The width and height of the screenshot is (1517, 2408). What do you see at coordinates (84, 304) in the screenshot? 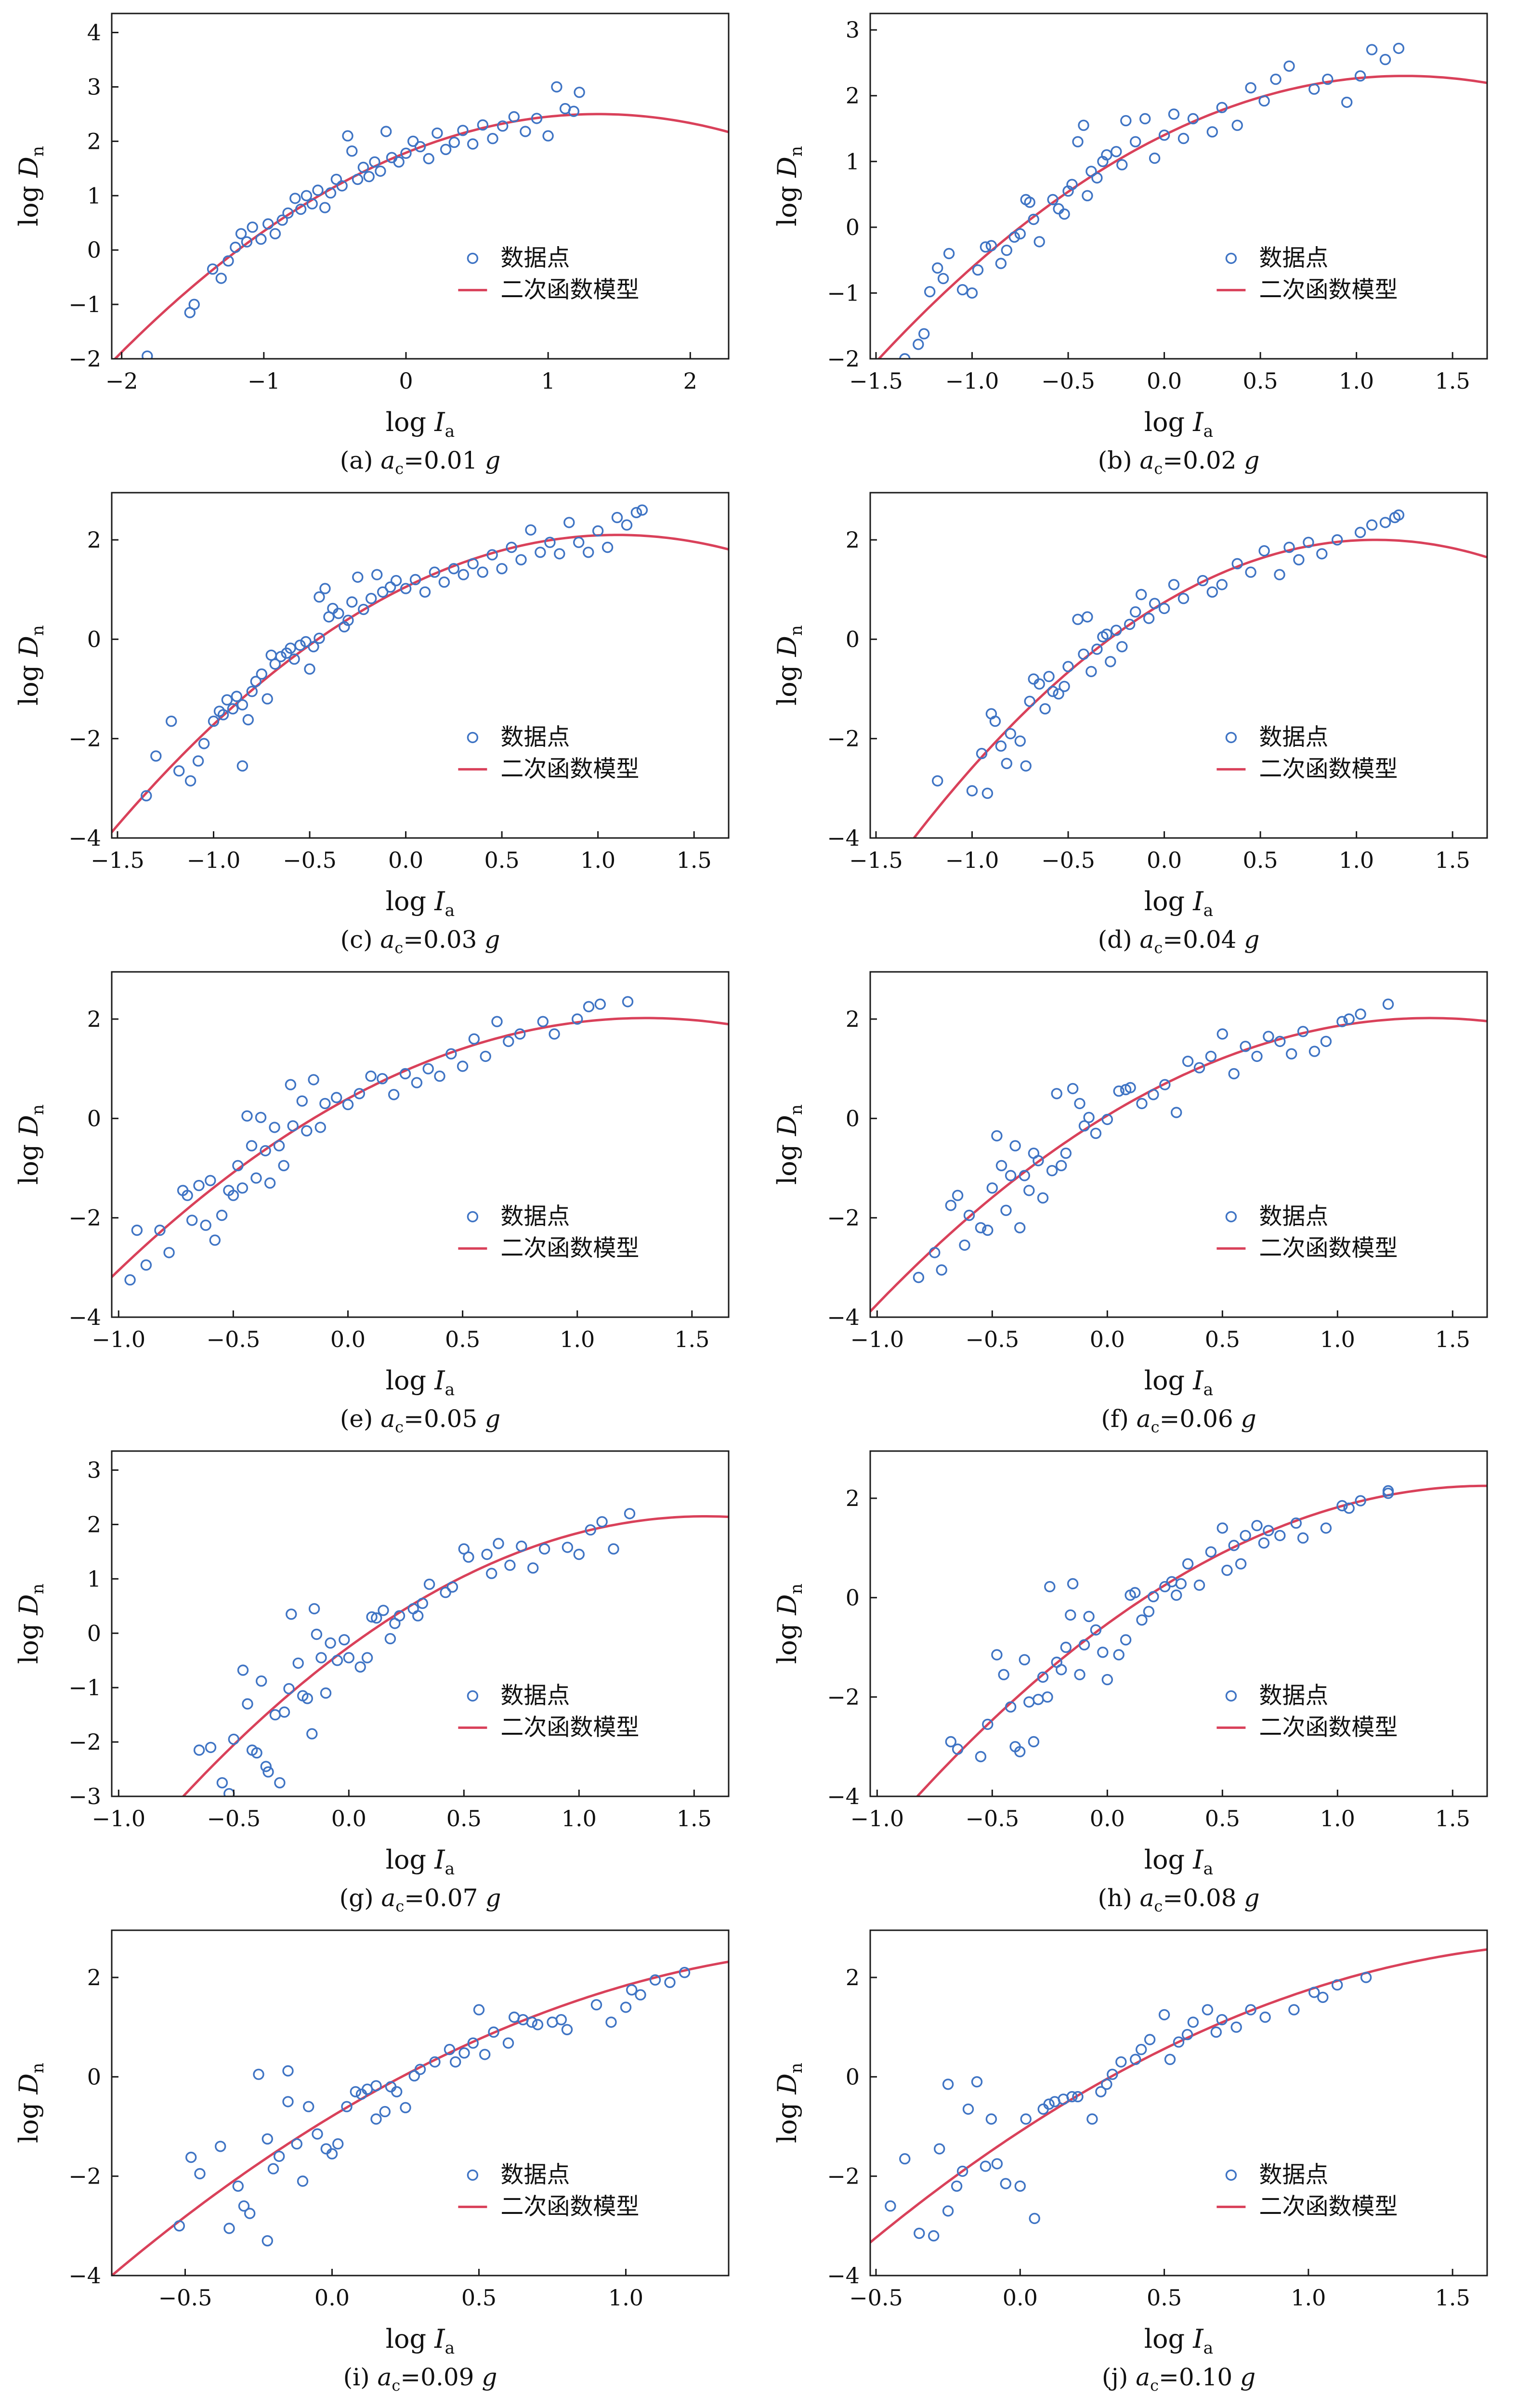
I see `y-tick-label: −1` at bounding box center [84, 304].